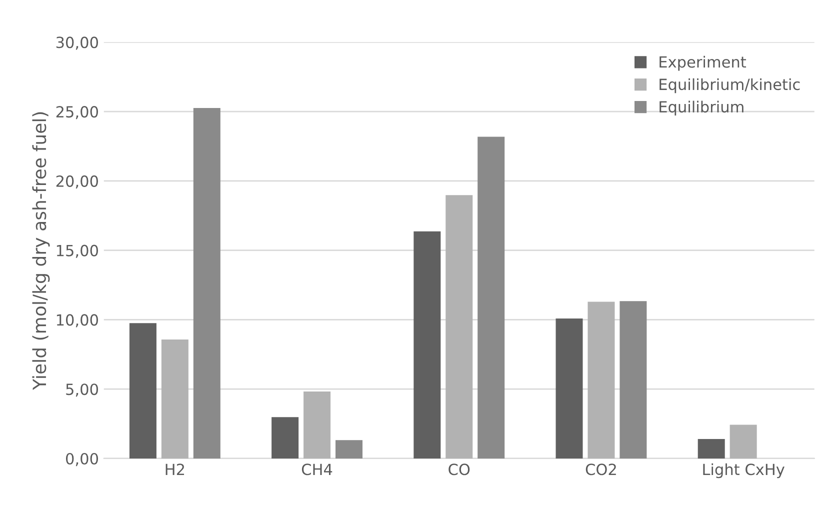  I want to click on x-tick-label: CH4, so click(317, 470).